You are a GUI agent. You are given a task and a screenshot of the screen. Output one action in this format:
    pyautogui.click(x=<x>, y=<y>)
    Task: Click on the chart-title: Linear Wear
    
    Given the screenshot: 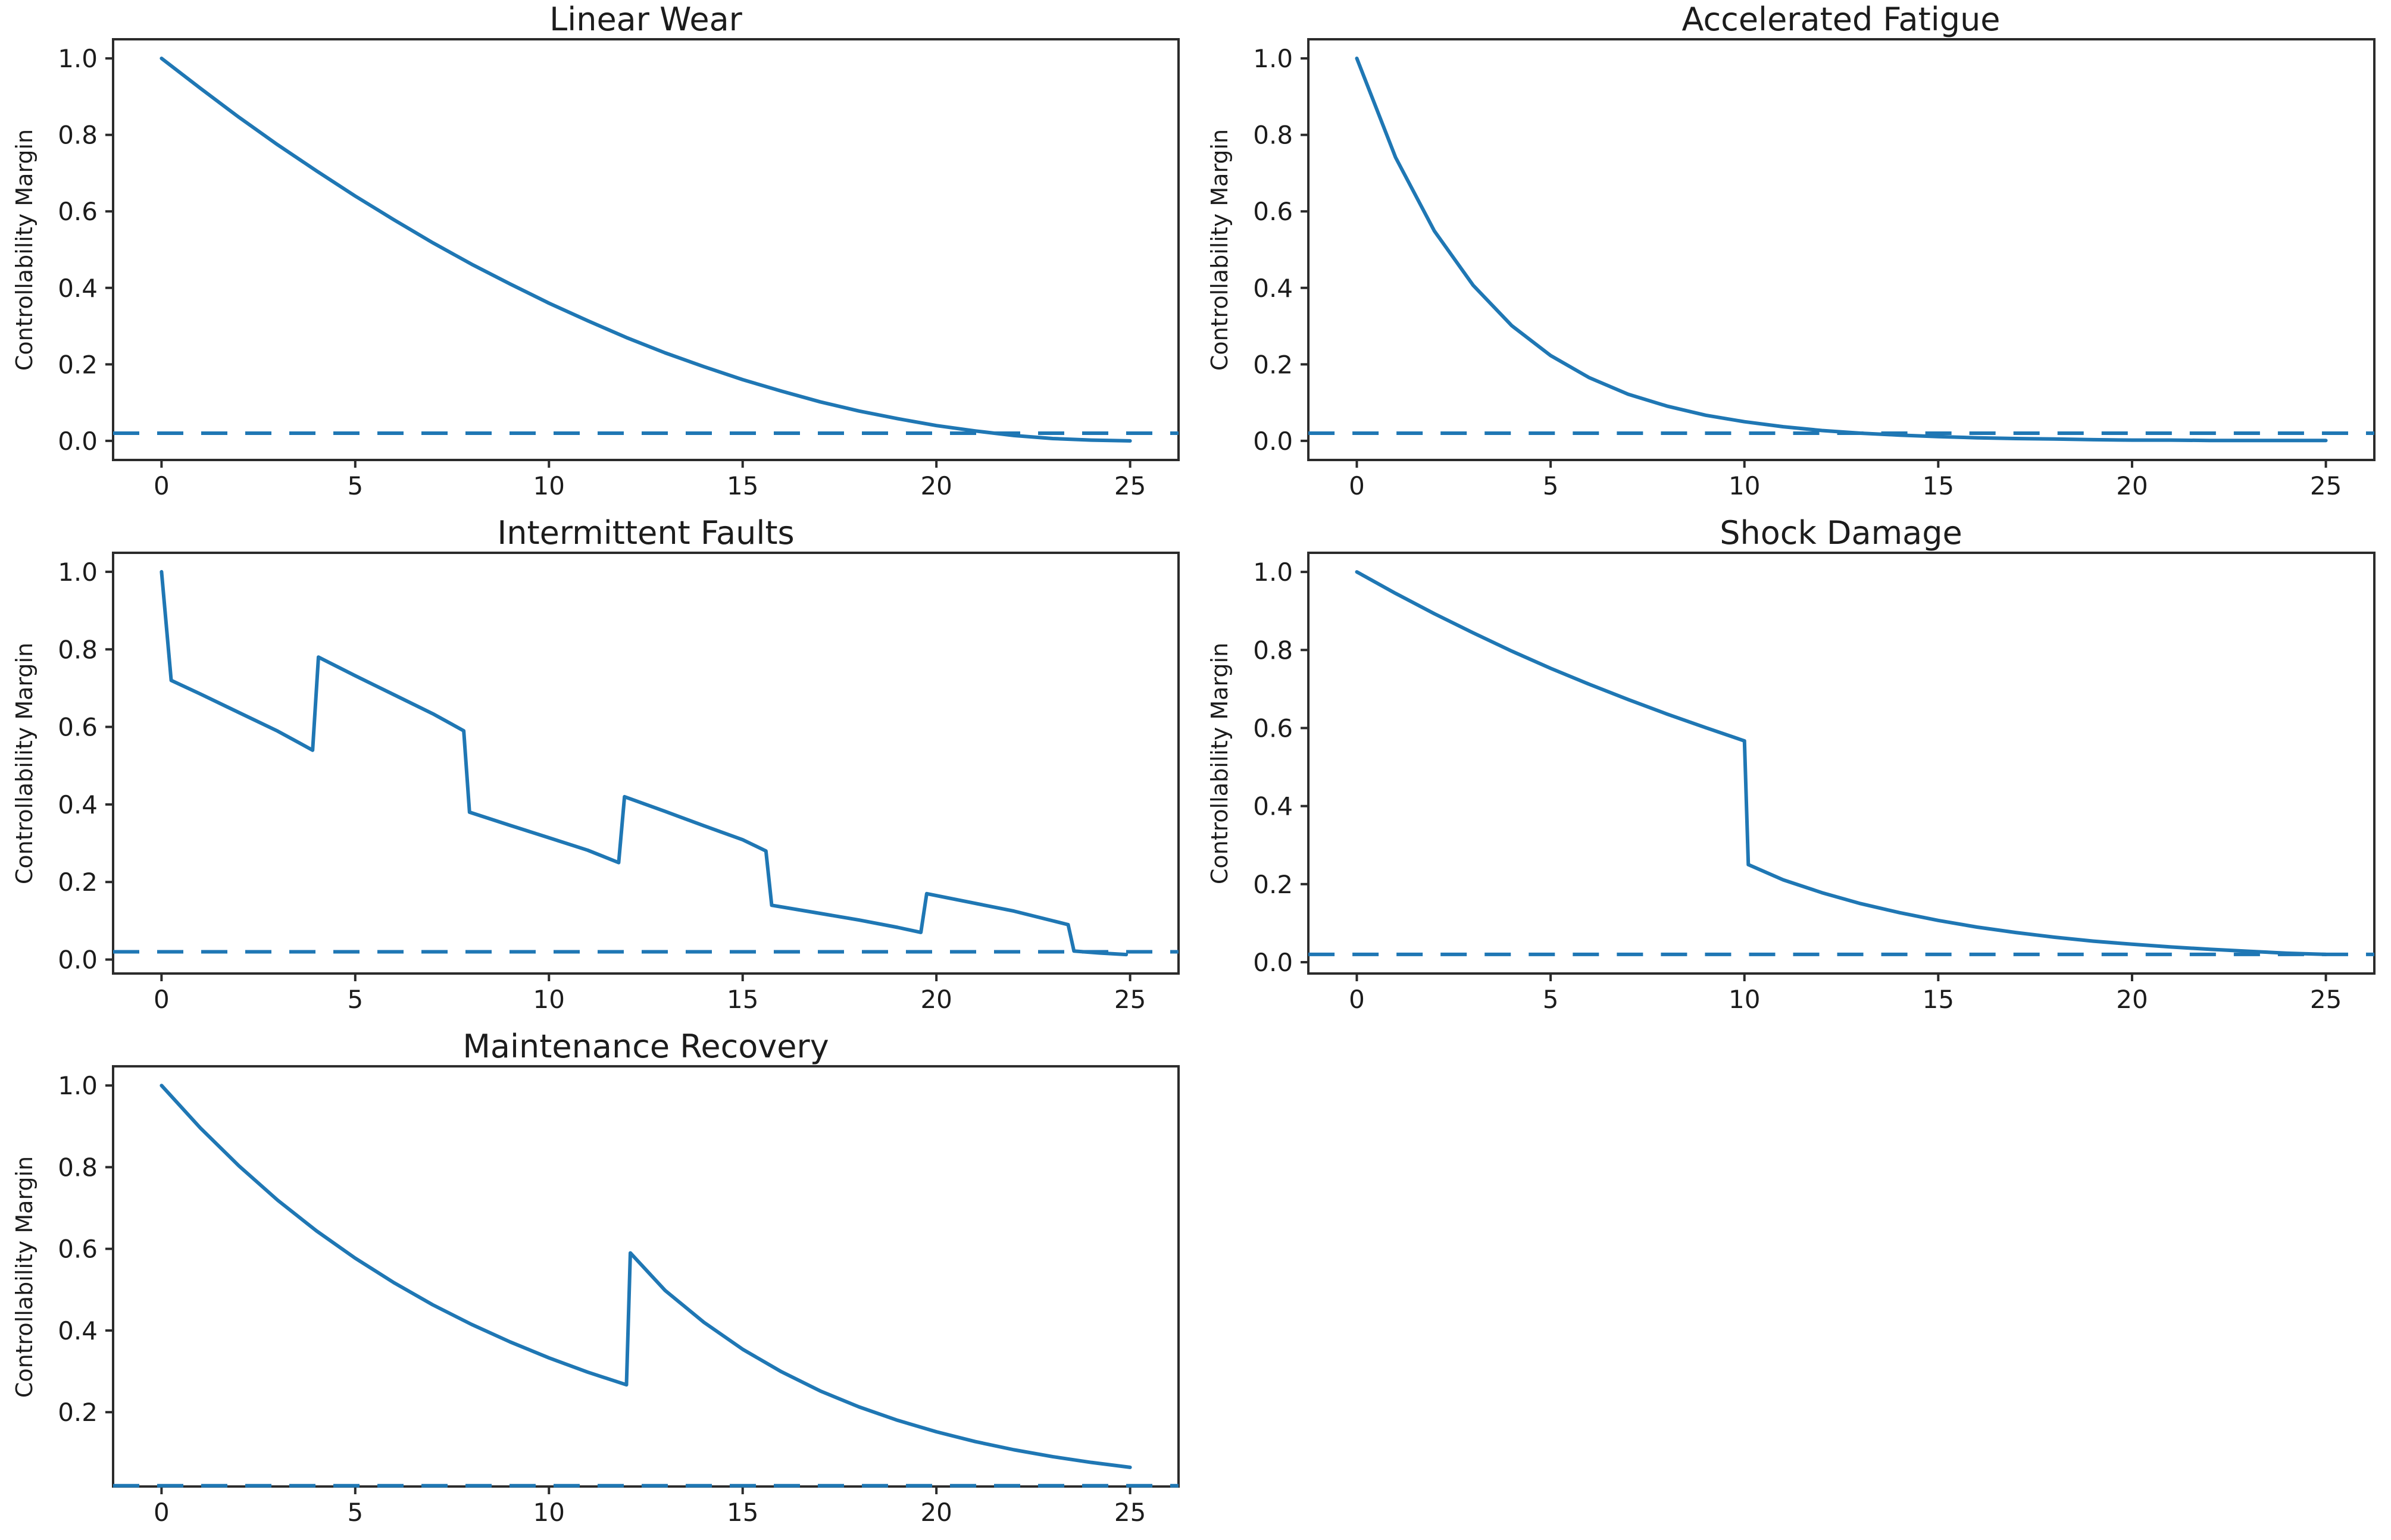 What is the action you would take?
    pyautogui.click(x=645, y=20)
    